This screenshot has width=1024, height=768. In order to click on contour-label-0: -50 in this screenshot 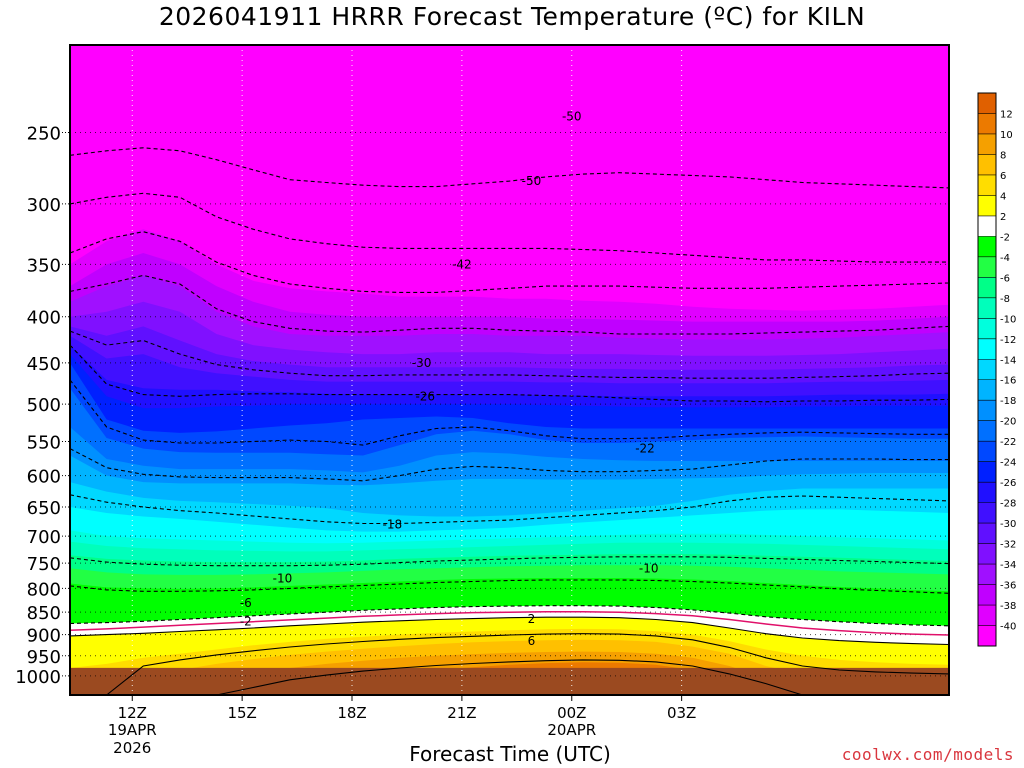, I will do `click(572, 116)`.